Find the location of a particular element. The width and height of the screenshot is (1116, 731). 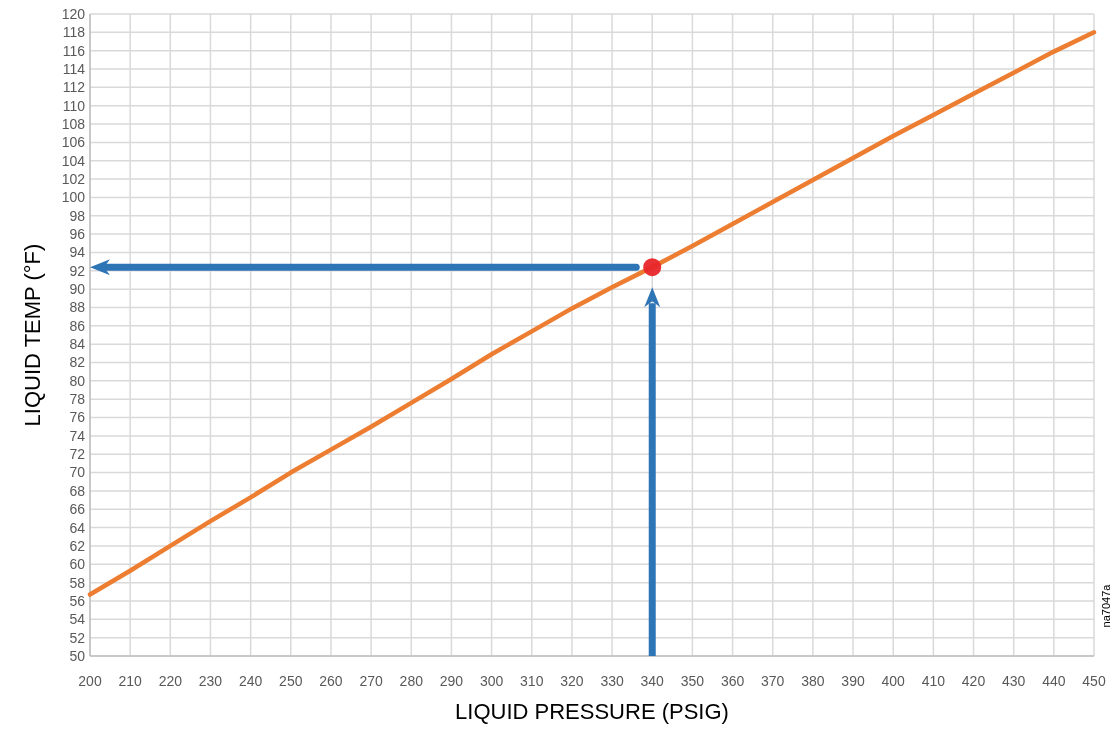

y-tick-label: 82 is located at coordinates (77, 362).